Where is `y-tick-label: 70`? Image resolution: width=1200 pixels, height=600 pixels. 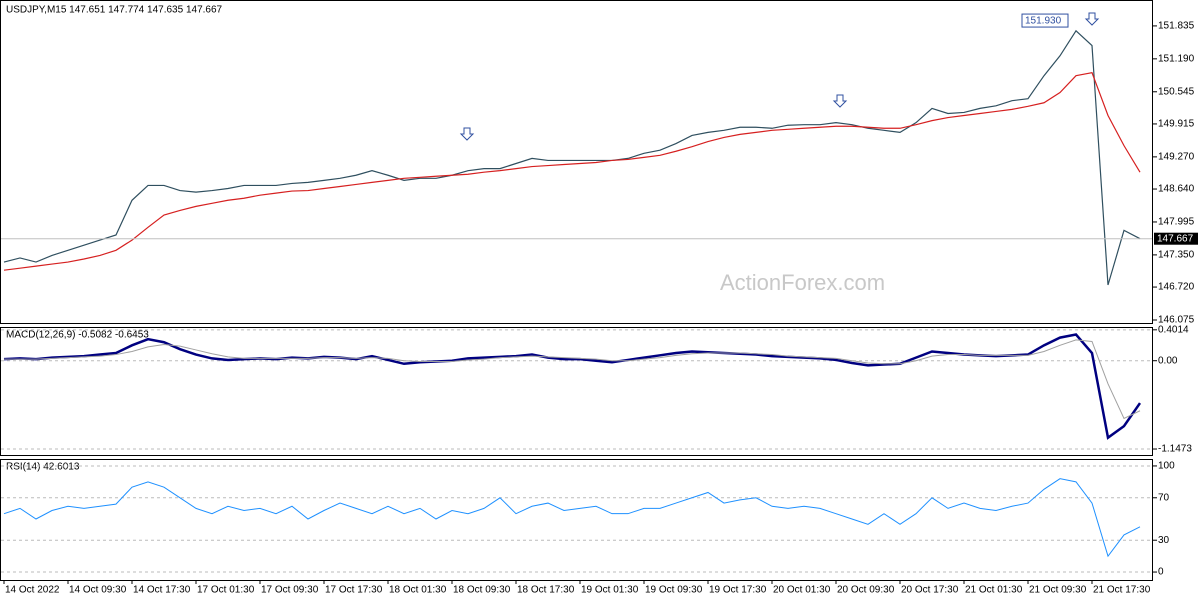 y-tick-label: 70 is located at coordinates (1164, 497).